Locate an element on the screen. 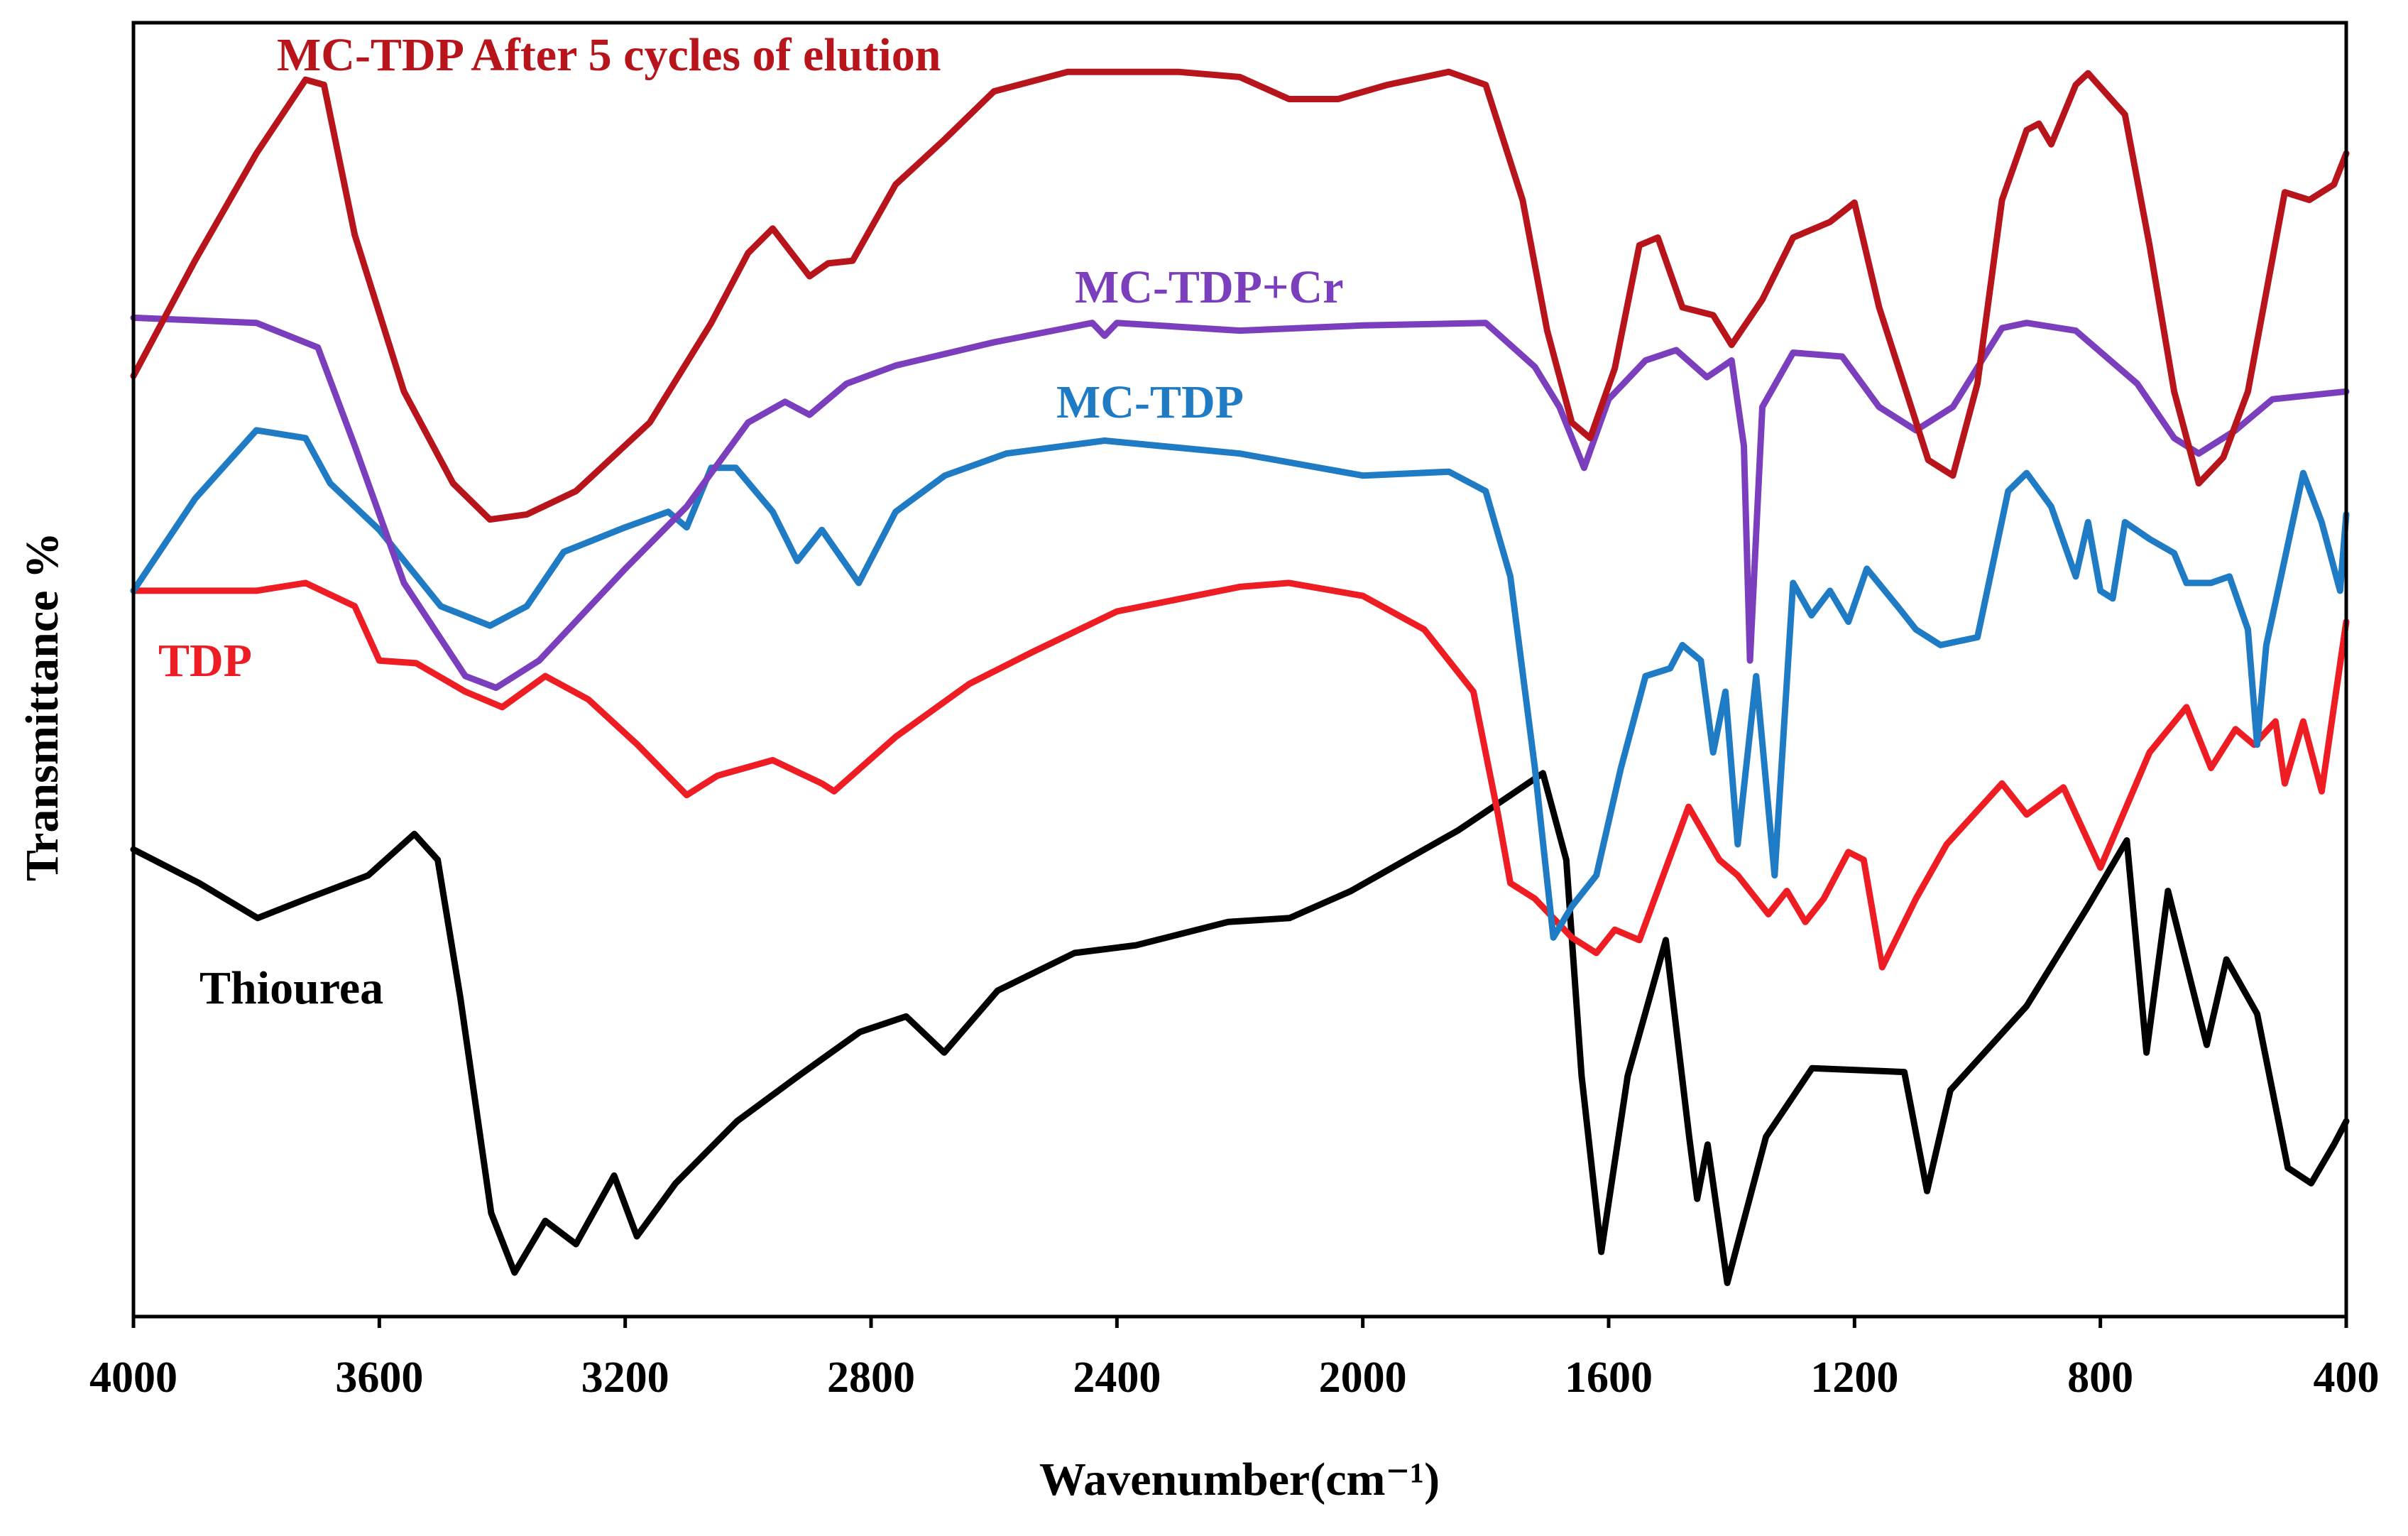  series-label: TDP is located at coordinates (205, 661).